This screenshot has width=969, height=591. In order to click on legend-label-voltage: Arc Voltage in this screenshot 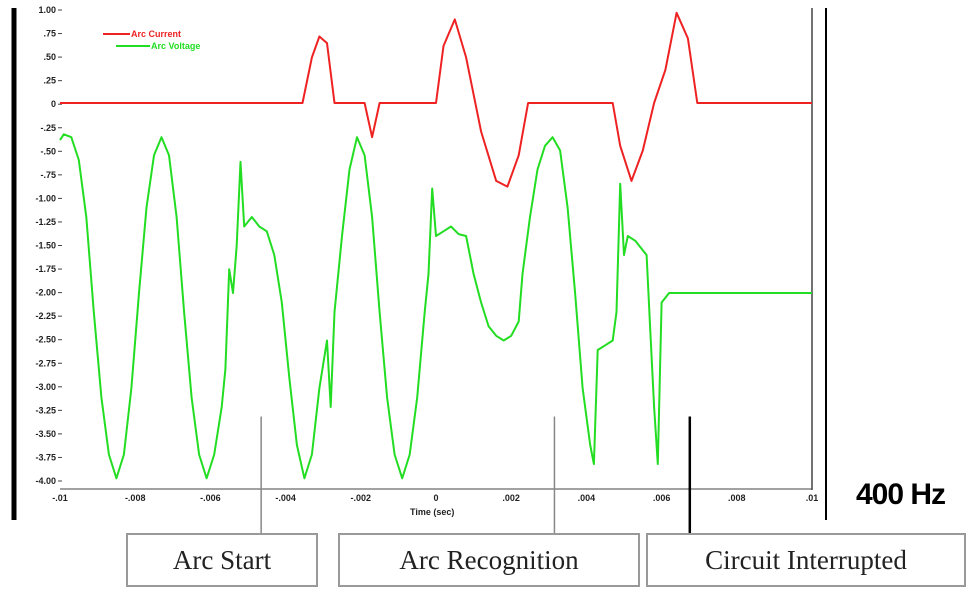, I will do `click(175, 46)`.